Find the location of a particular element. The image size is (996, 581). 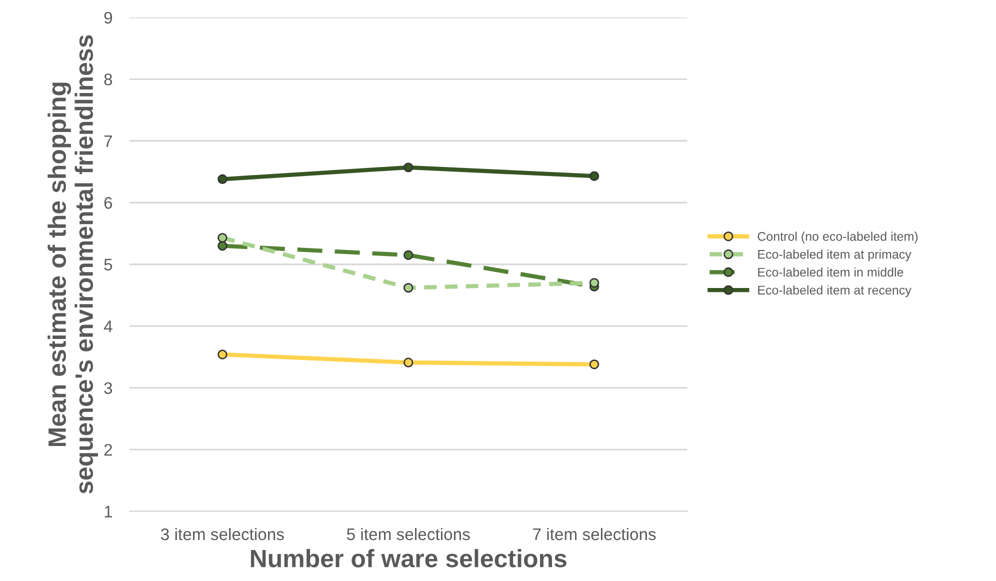

y-tick-label: 6 is located at coordinates (108, 203).